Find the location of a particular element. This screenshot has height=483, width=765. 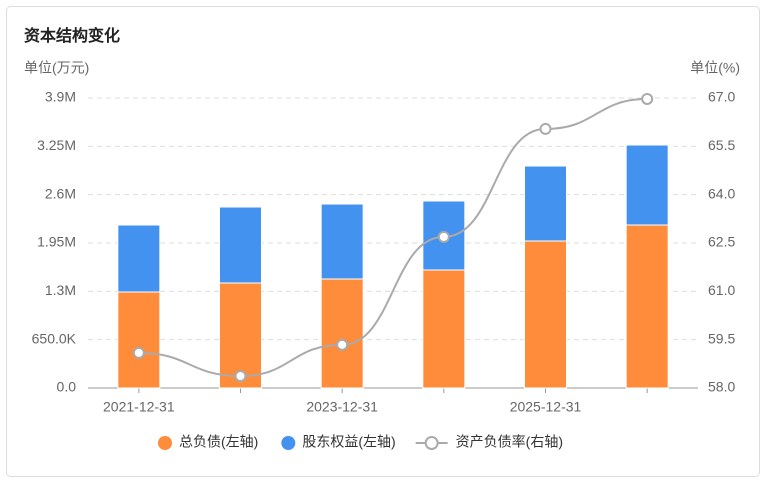

y2-tick-label: 58.0 is located at coordinates (721, 387).